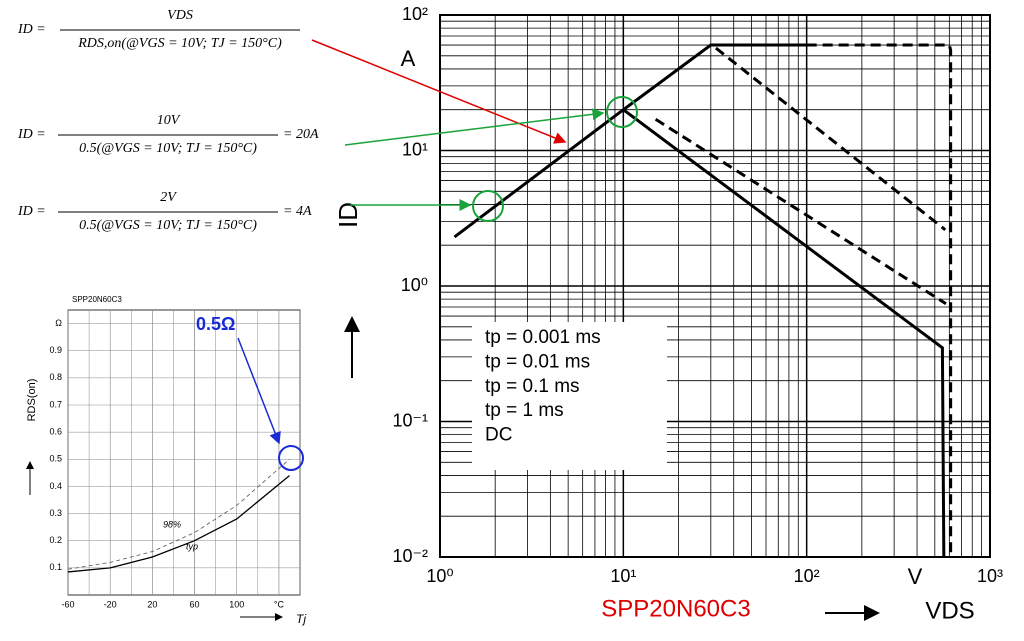 This screenshot has width=1024, height=641. I want to click on y-tick-label: 10², so click(415, 14).